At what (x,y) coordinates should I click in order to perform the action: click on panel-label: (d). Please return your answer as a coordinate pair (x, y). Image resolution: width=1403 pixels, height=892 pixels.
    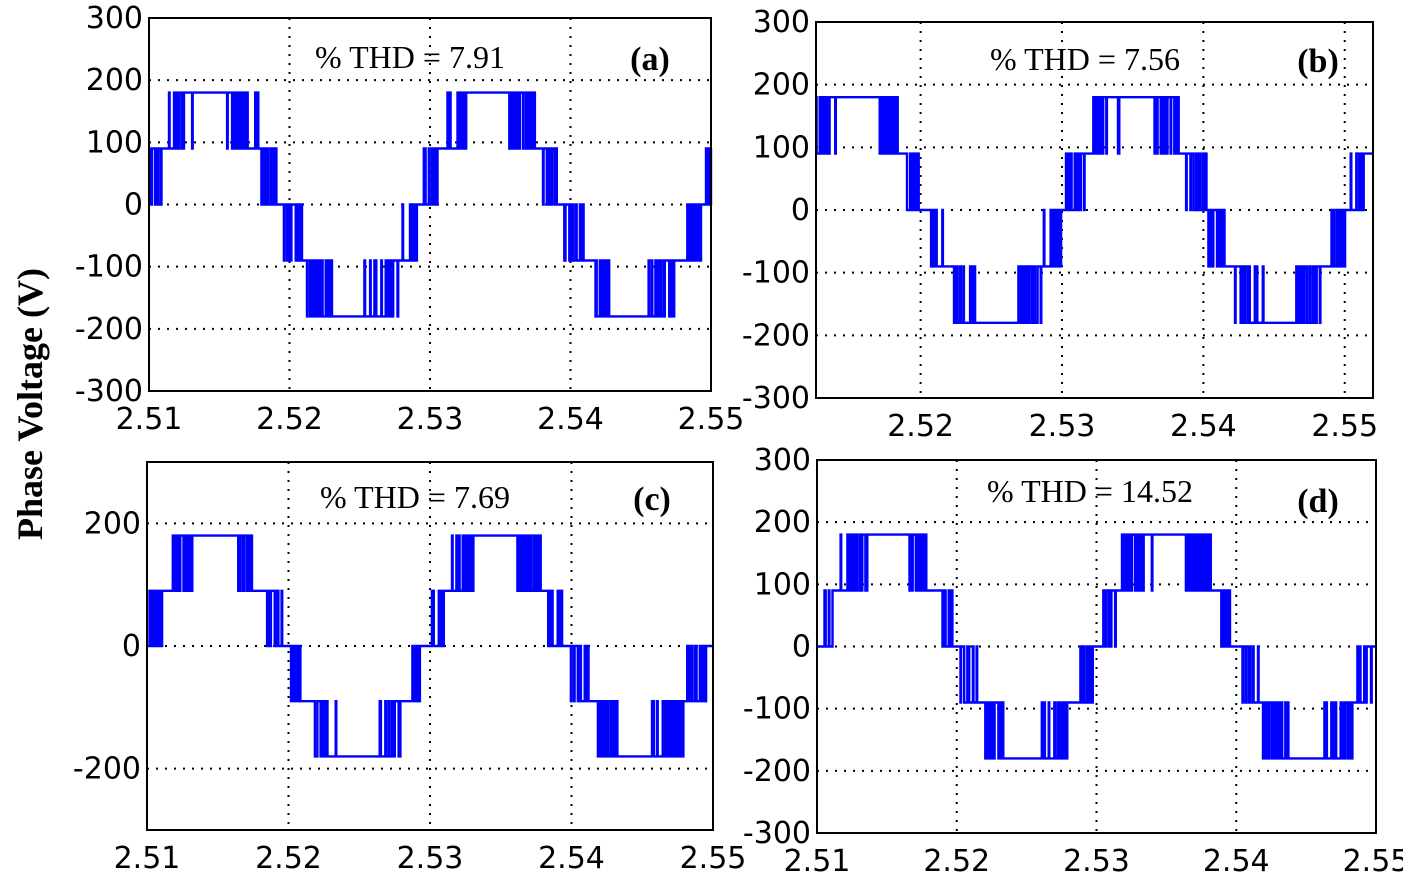
    Looking at the image, I should click on (1318, 501).